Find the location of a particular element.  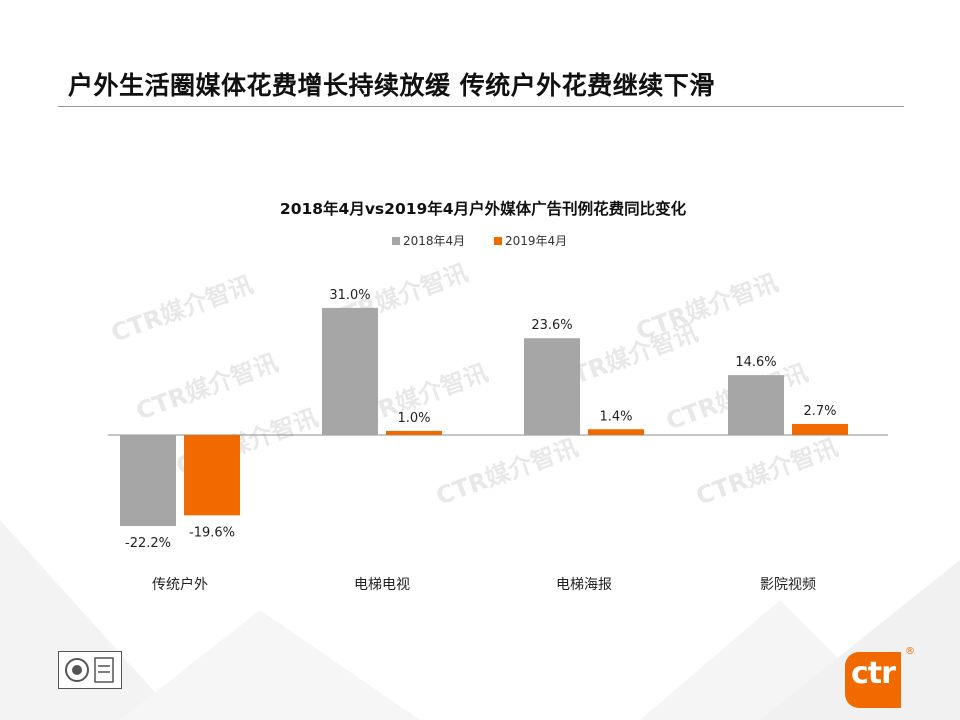

category-label: 传统户外 is located at coordinates (180, 584).